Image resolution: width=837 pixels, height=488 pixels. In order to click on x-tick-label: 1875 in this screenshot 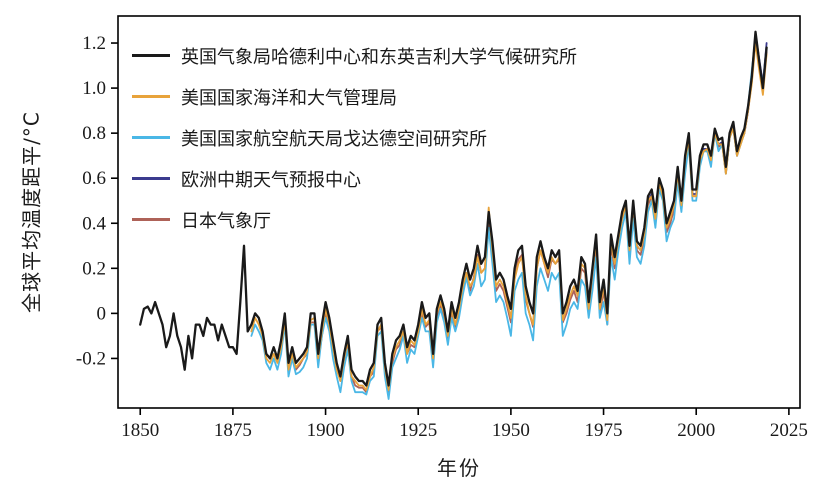, I will do `click(233, 430)`.